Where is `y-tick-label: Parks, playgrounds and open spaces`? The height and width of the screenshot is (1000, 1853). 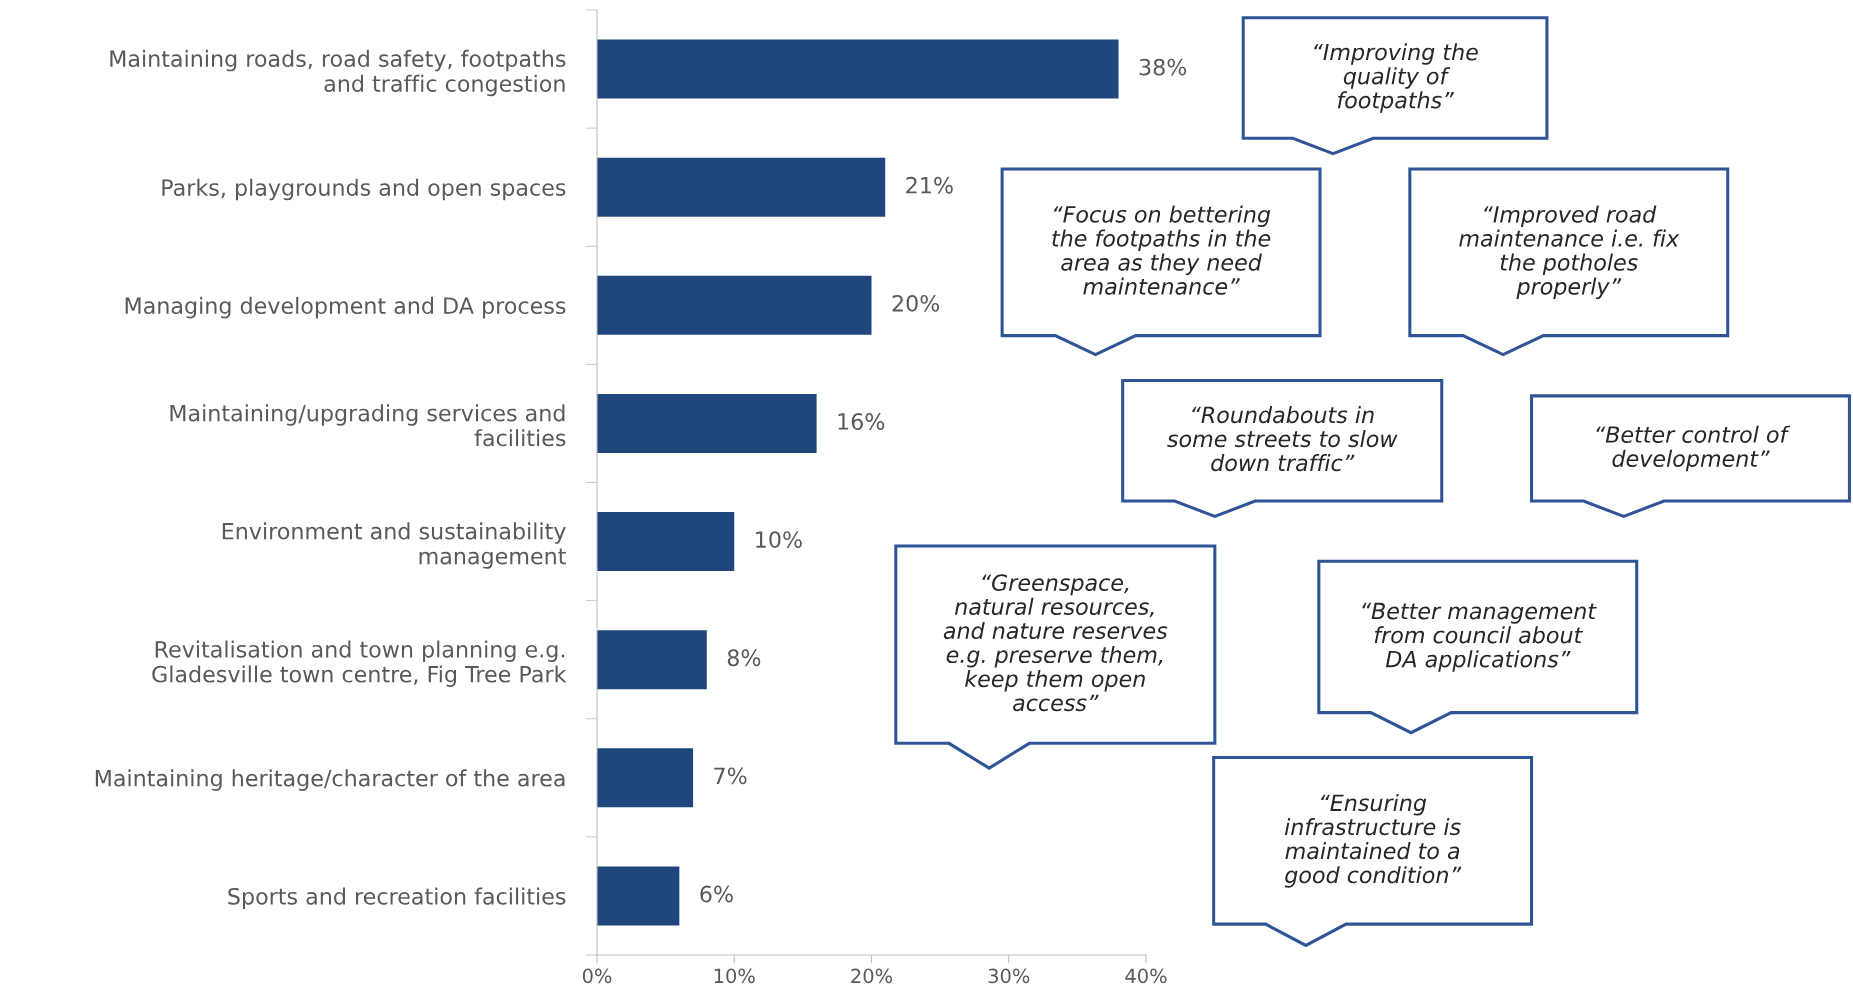
y-tick-label: Parks, playgrounds and open spaces is located at coordinates (364, 189).